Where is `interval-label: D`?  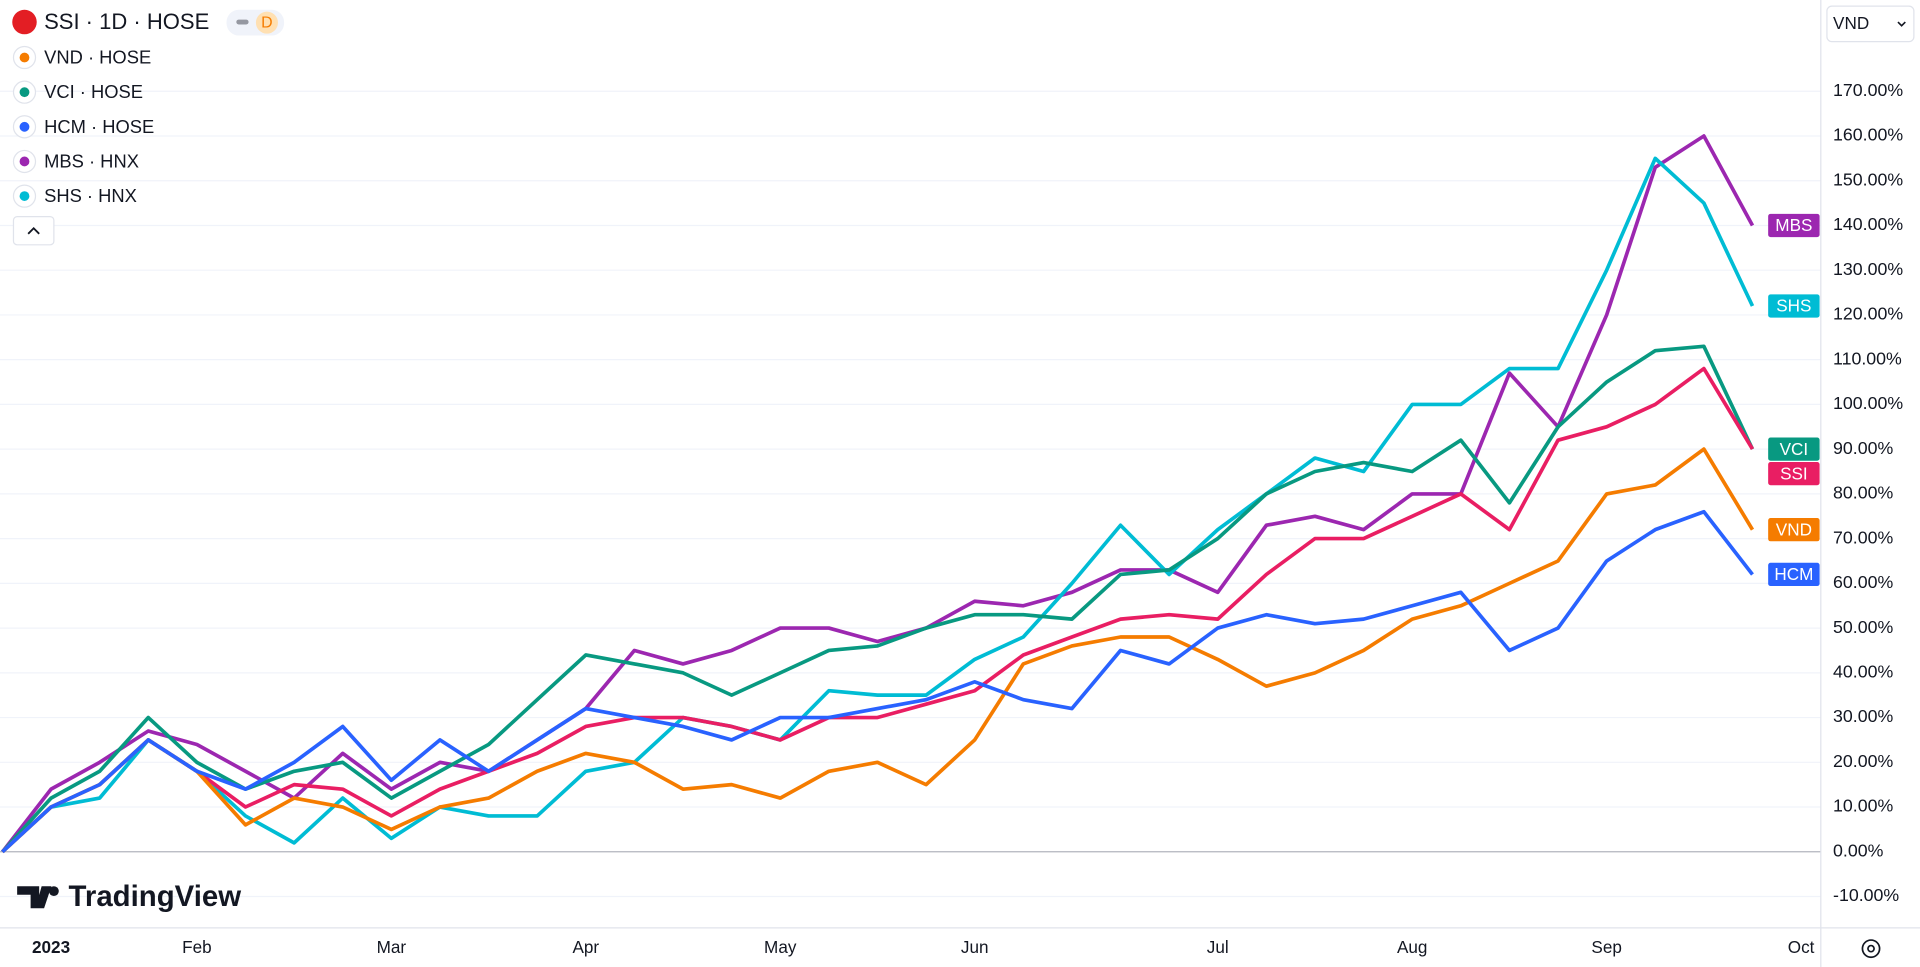 interval-label: D is located at coordinates (267, 22).